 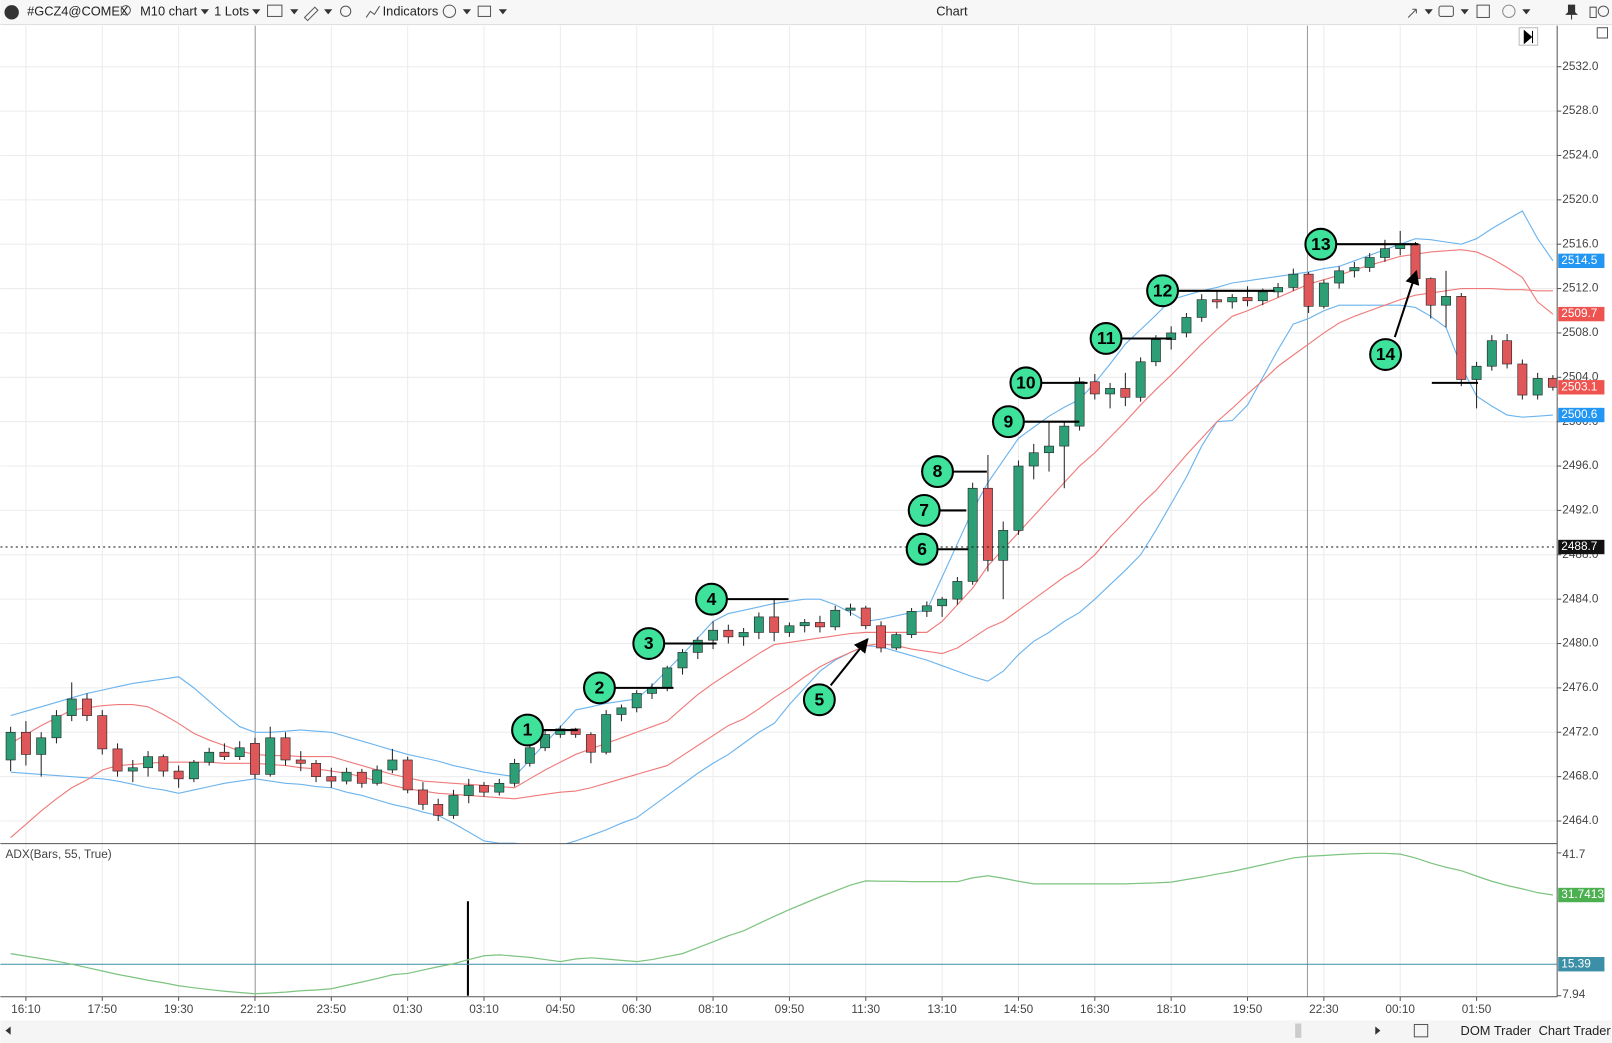 What do you see at coordinates (1579, 313) in the screenshot?
I see `price-tag-label: 2509.7` at bounding box center [1579, 313].